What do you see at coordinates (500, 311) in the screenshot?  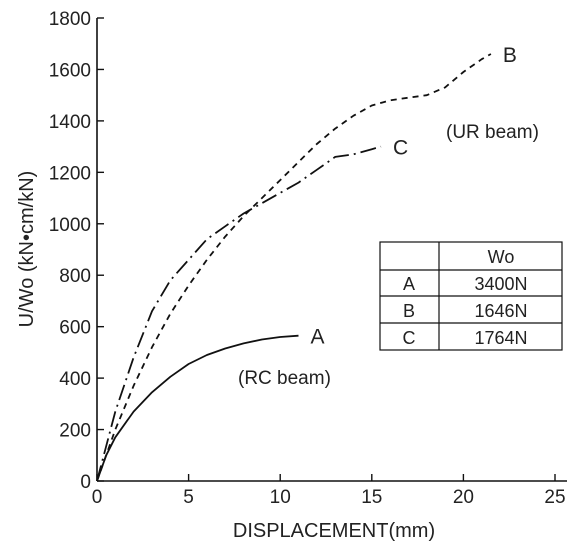 I see `wo-table-cell: 1646N` at bounding box center [500, 311].